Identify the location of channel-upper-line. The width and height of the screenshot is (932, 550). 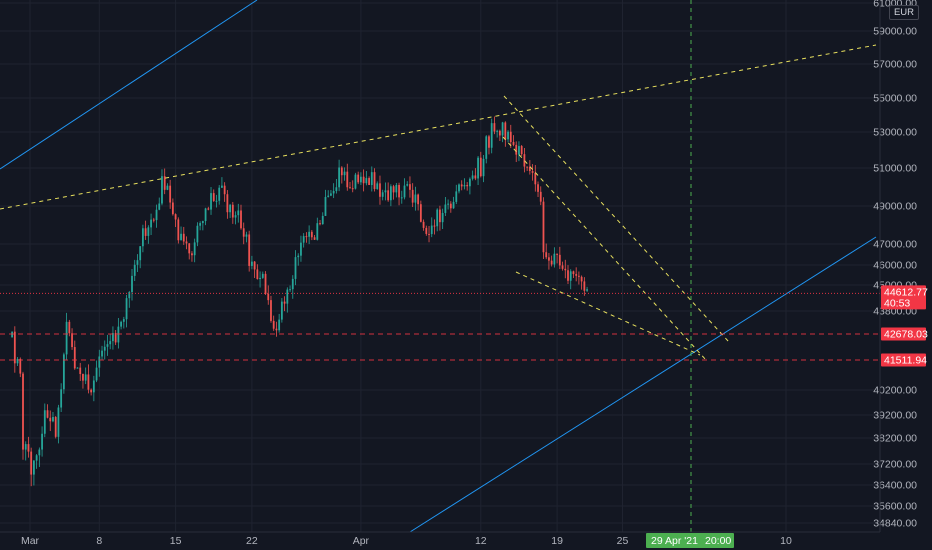
(129, 85).